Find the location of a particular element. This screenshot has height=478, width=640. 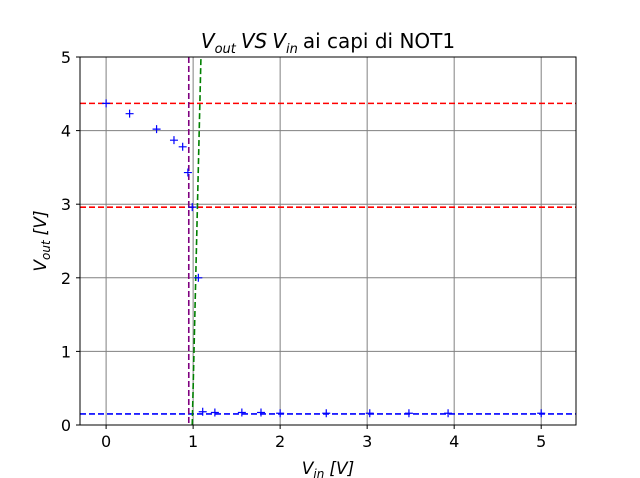

x-tick-label: 1 is located at coordinates (193, 441).